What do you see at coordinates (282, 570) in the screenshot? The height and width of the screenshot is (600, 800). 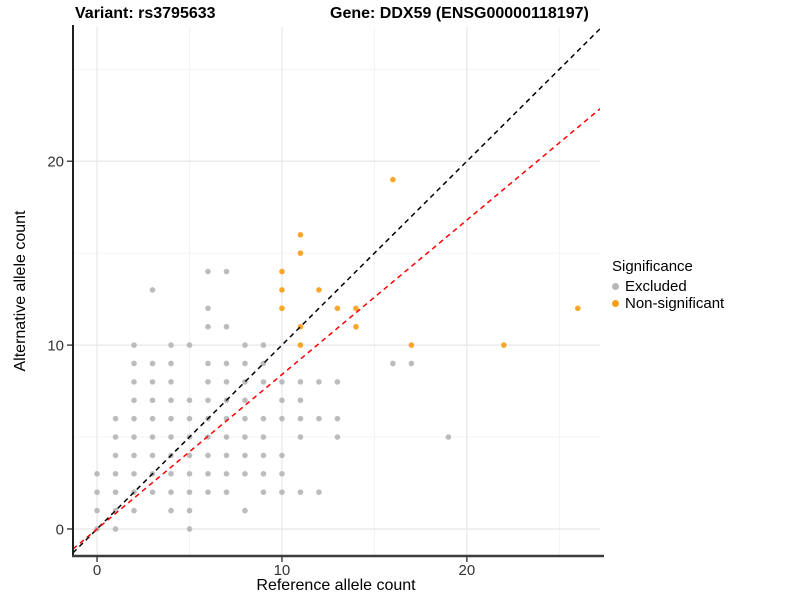 I see `x-tick-label: 10` at bounding box center [282, 570].